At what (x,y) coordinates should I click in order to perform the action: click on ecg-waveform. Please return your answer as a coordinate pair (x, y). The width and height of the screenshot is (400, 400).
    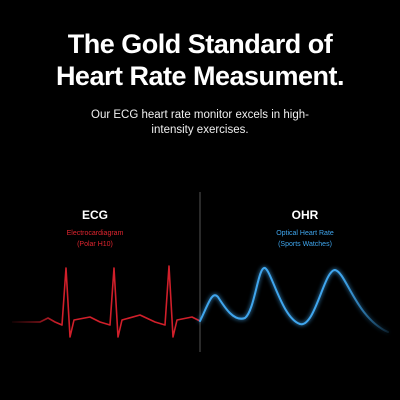
    Looking at the image, I should click on (106, 301).